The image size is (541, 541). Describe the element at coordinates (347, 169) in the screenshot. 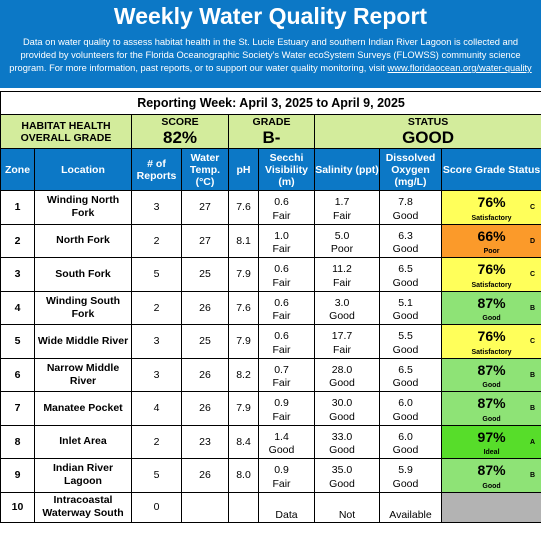

I see `col-salinity: Salinity (ppt)` at that location.